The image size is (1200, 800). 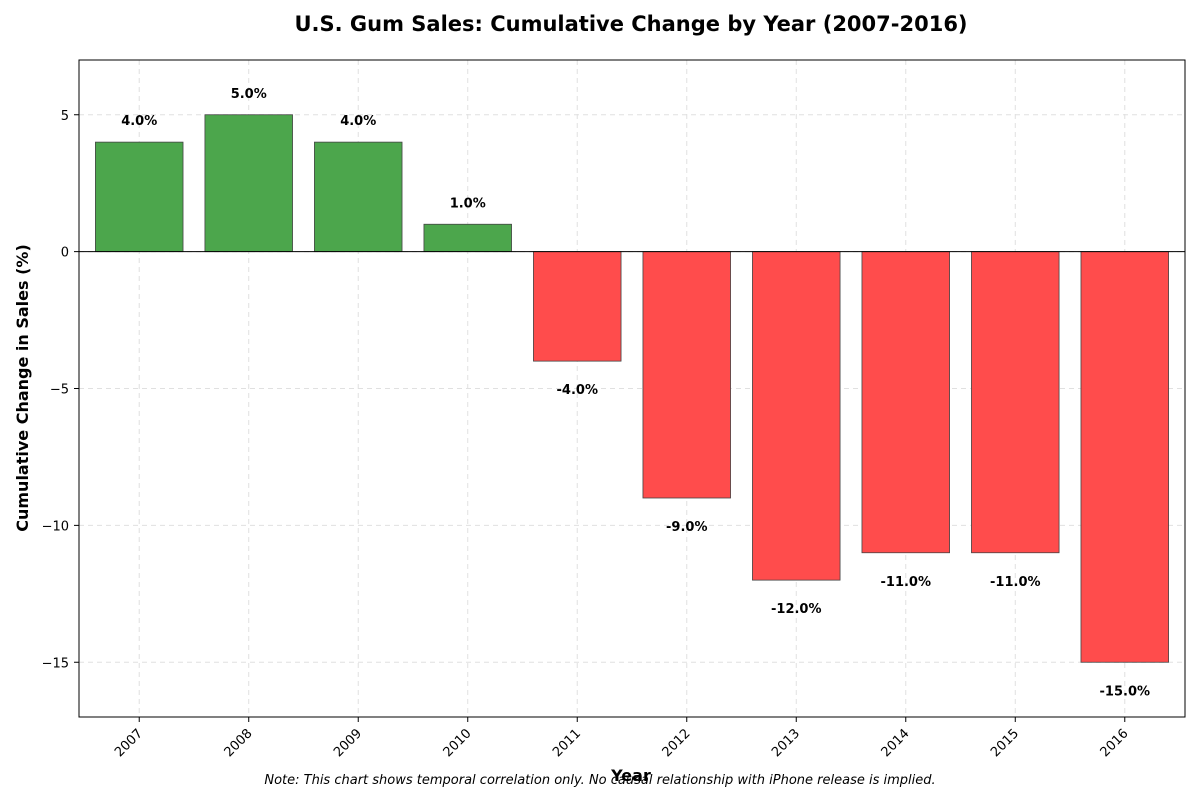 What do you see at coordinates (65, 116) in the screenshot?
I see `y-tick-label: 5` at bounding box center [65, 116].